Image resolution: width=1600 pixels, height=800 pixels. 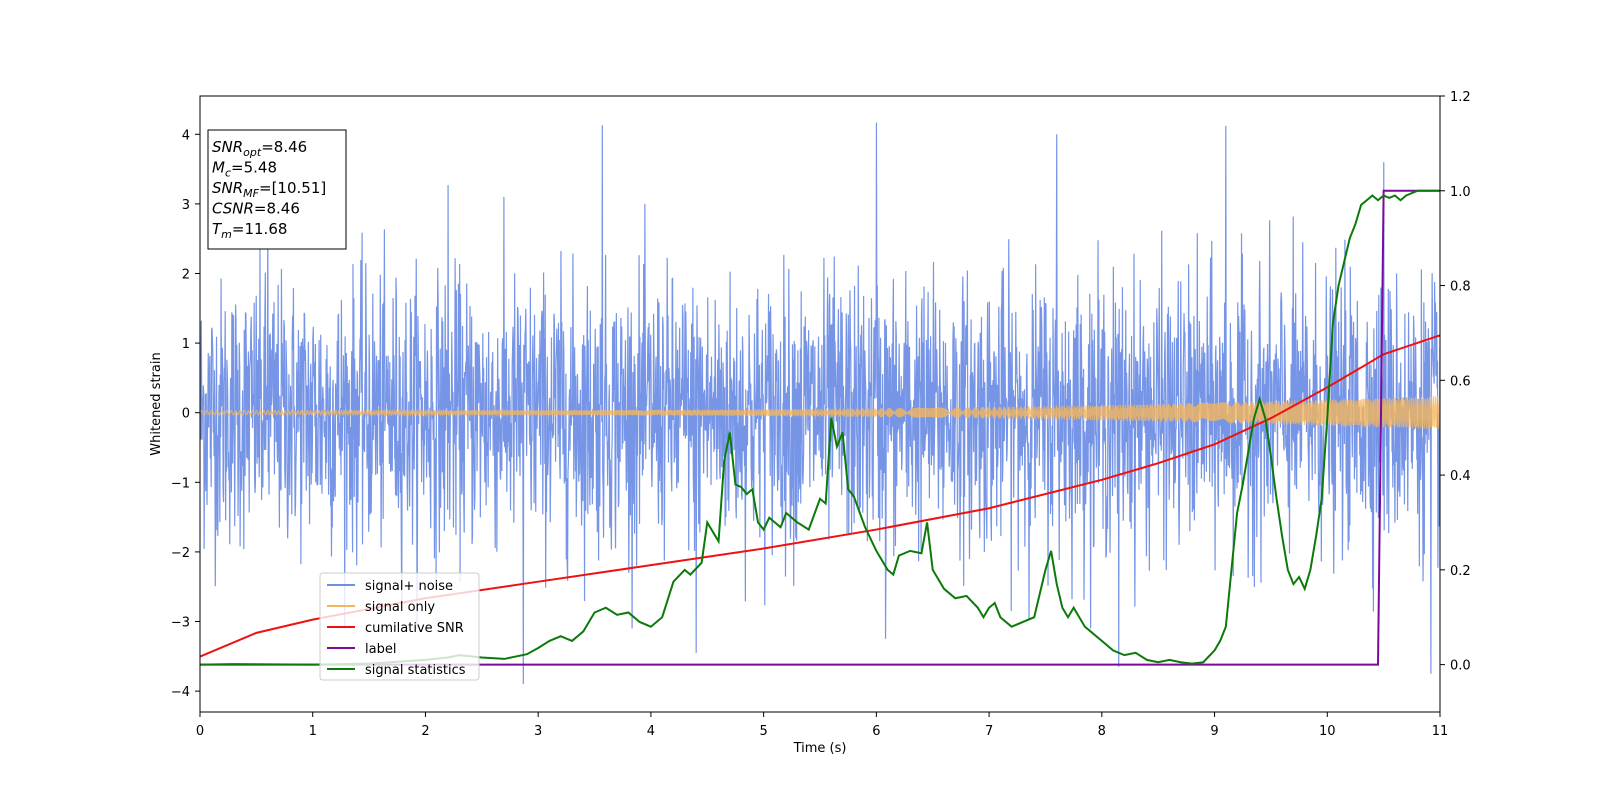 What do you see at coordinates (425, 731) in the screenshot?
I see `x-tick-label: 2` at bounding box center [425, 731].